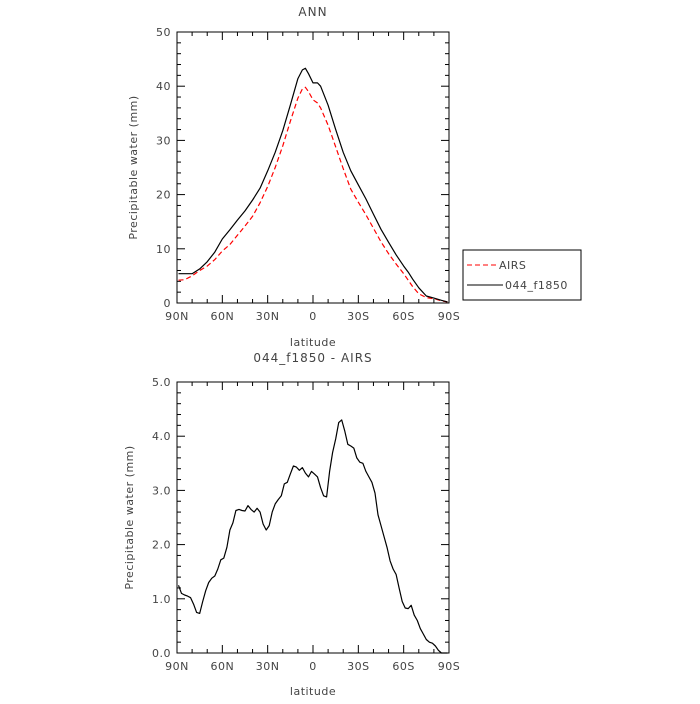 The width and height of the screenshot is (700, 704). What do you see at coordinates (313, 194) in the screenshot?
I see `series-line-airs` at bounding box center [313, 194].